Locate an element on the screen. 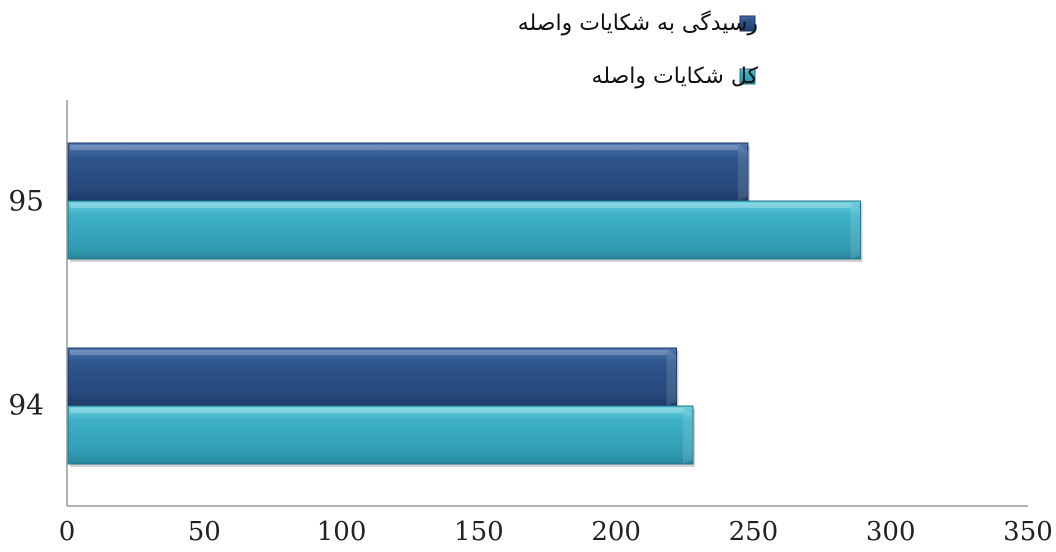 The height and width of the screenshot is (552, 1056). x-tick-label: 100 is located at coordinates (342, 532).